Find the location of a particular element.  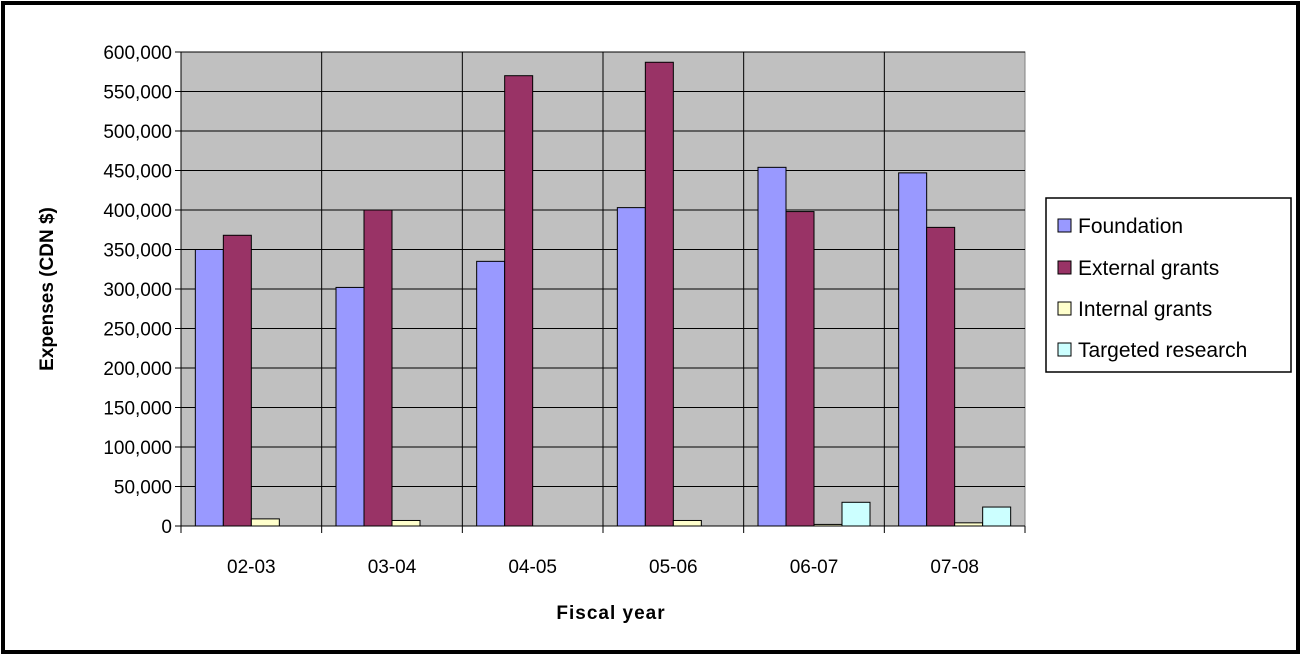

legend-box is located at coordinates (1168, 285).